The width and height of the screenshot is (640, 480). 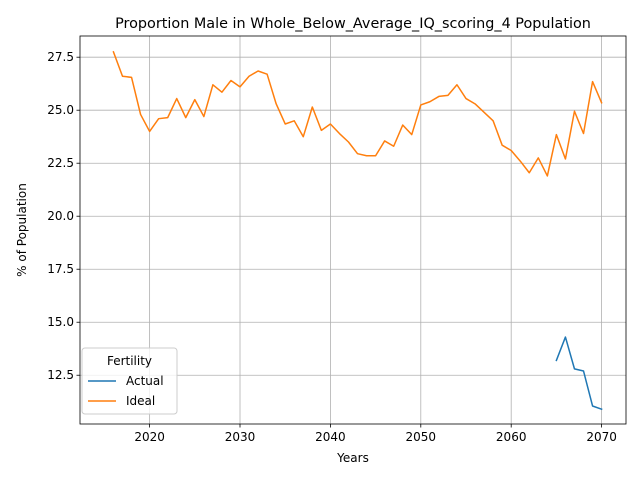 What do you see at coordinates (601, 437) in the screenshot?
I see `x-tick-label: 2070` at bounding box center [601, 437].